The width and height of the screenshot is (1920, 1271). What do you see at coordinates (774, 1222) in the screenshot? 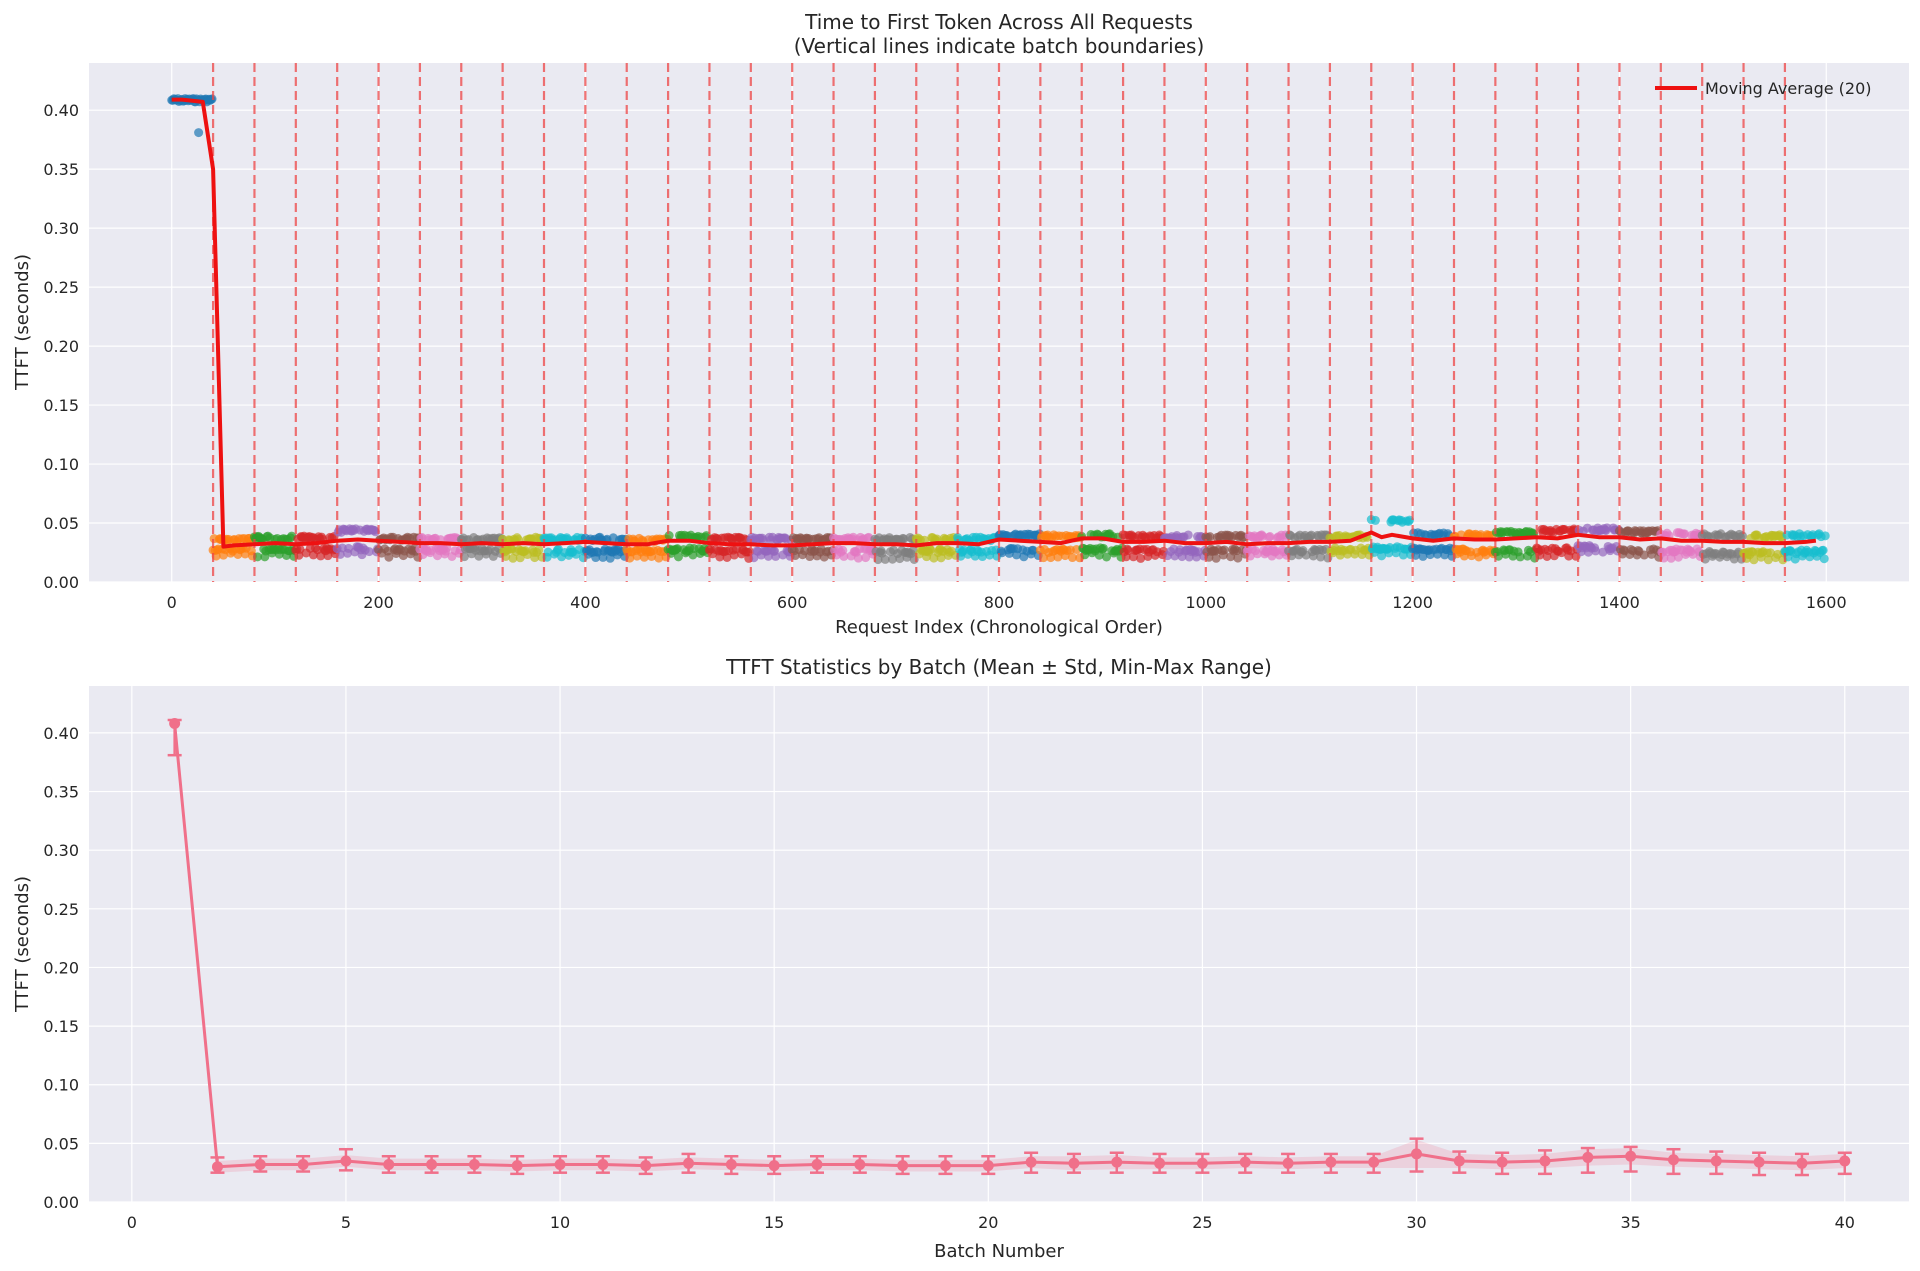
I see `chart2-x-tick-label: 15` at bounding box center [774, 1222].